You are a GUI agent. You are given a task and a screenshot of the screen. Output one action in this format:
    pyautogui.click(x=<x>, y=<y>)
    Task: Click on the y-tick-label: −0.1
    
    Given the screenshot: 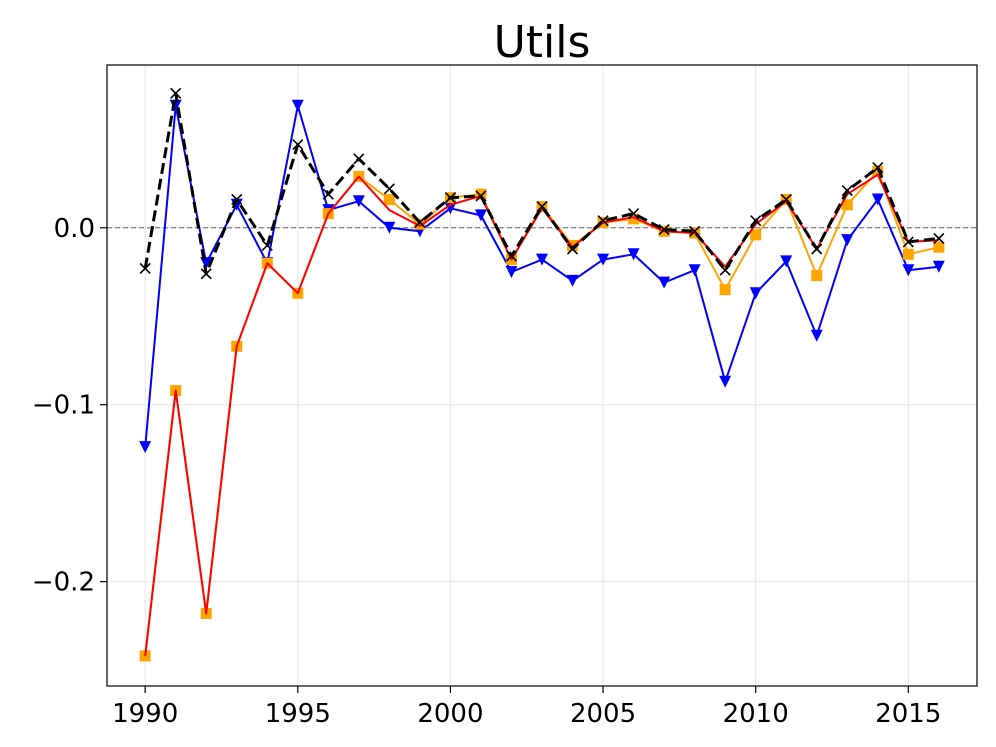 What is the action you would take?
    pyautogui.click(x=63, y=406)
    